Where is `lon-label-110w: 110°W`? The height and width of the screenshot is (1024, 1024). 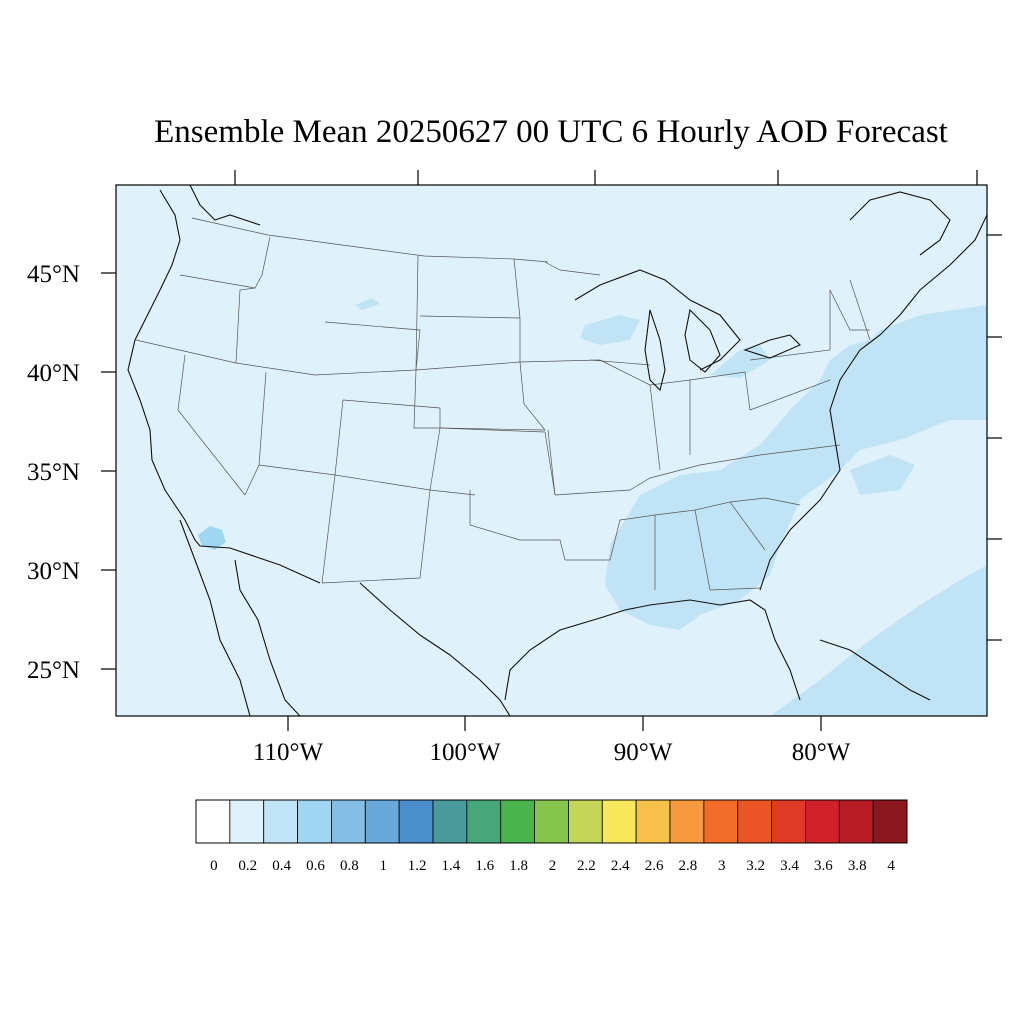
lon-label-110w: 110°W is located at coordinates (288, 752).